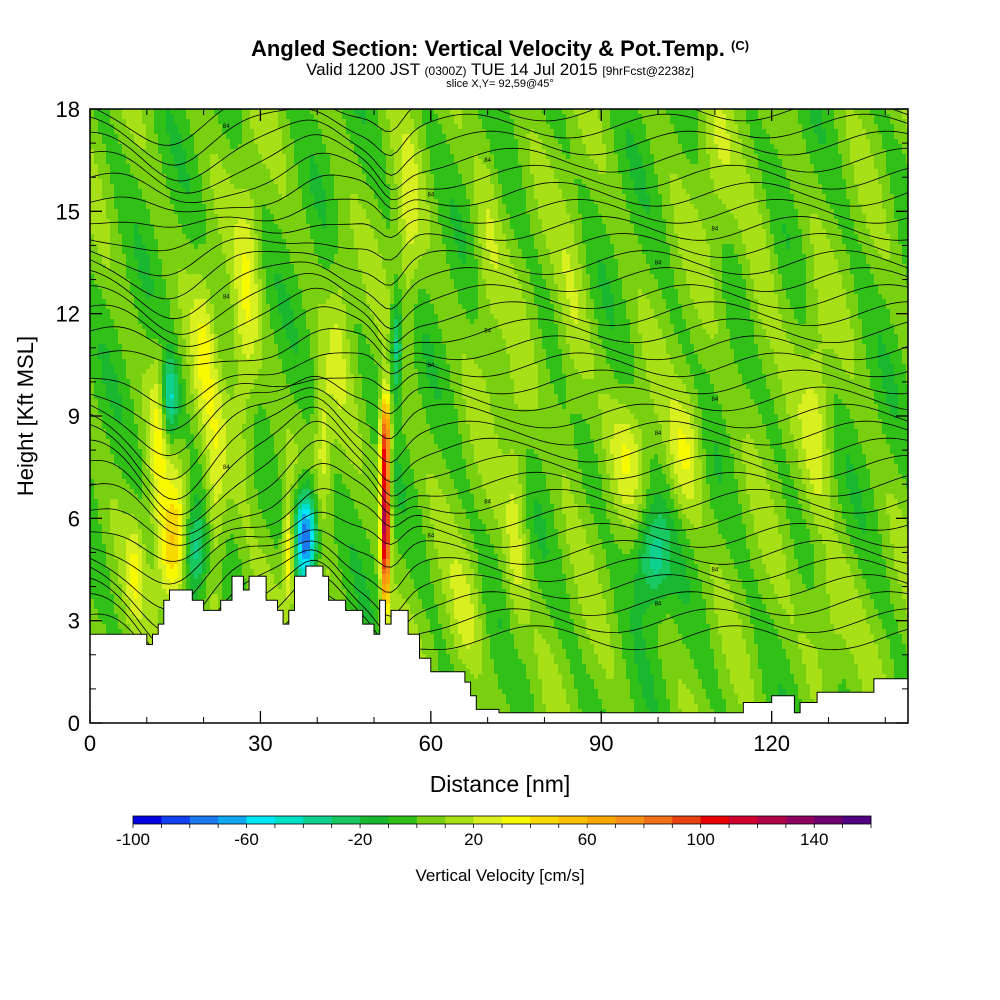 Image resolution: width=1000 pixels, height=1000 pixels. I want to click on colorbar-label: Vertical Velocity [cm/s], so click(499, 875).